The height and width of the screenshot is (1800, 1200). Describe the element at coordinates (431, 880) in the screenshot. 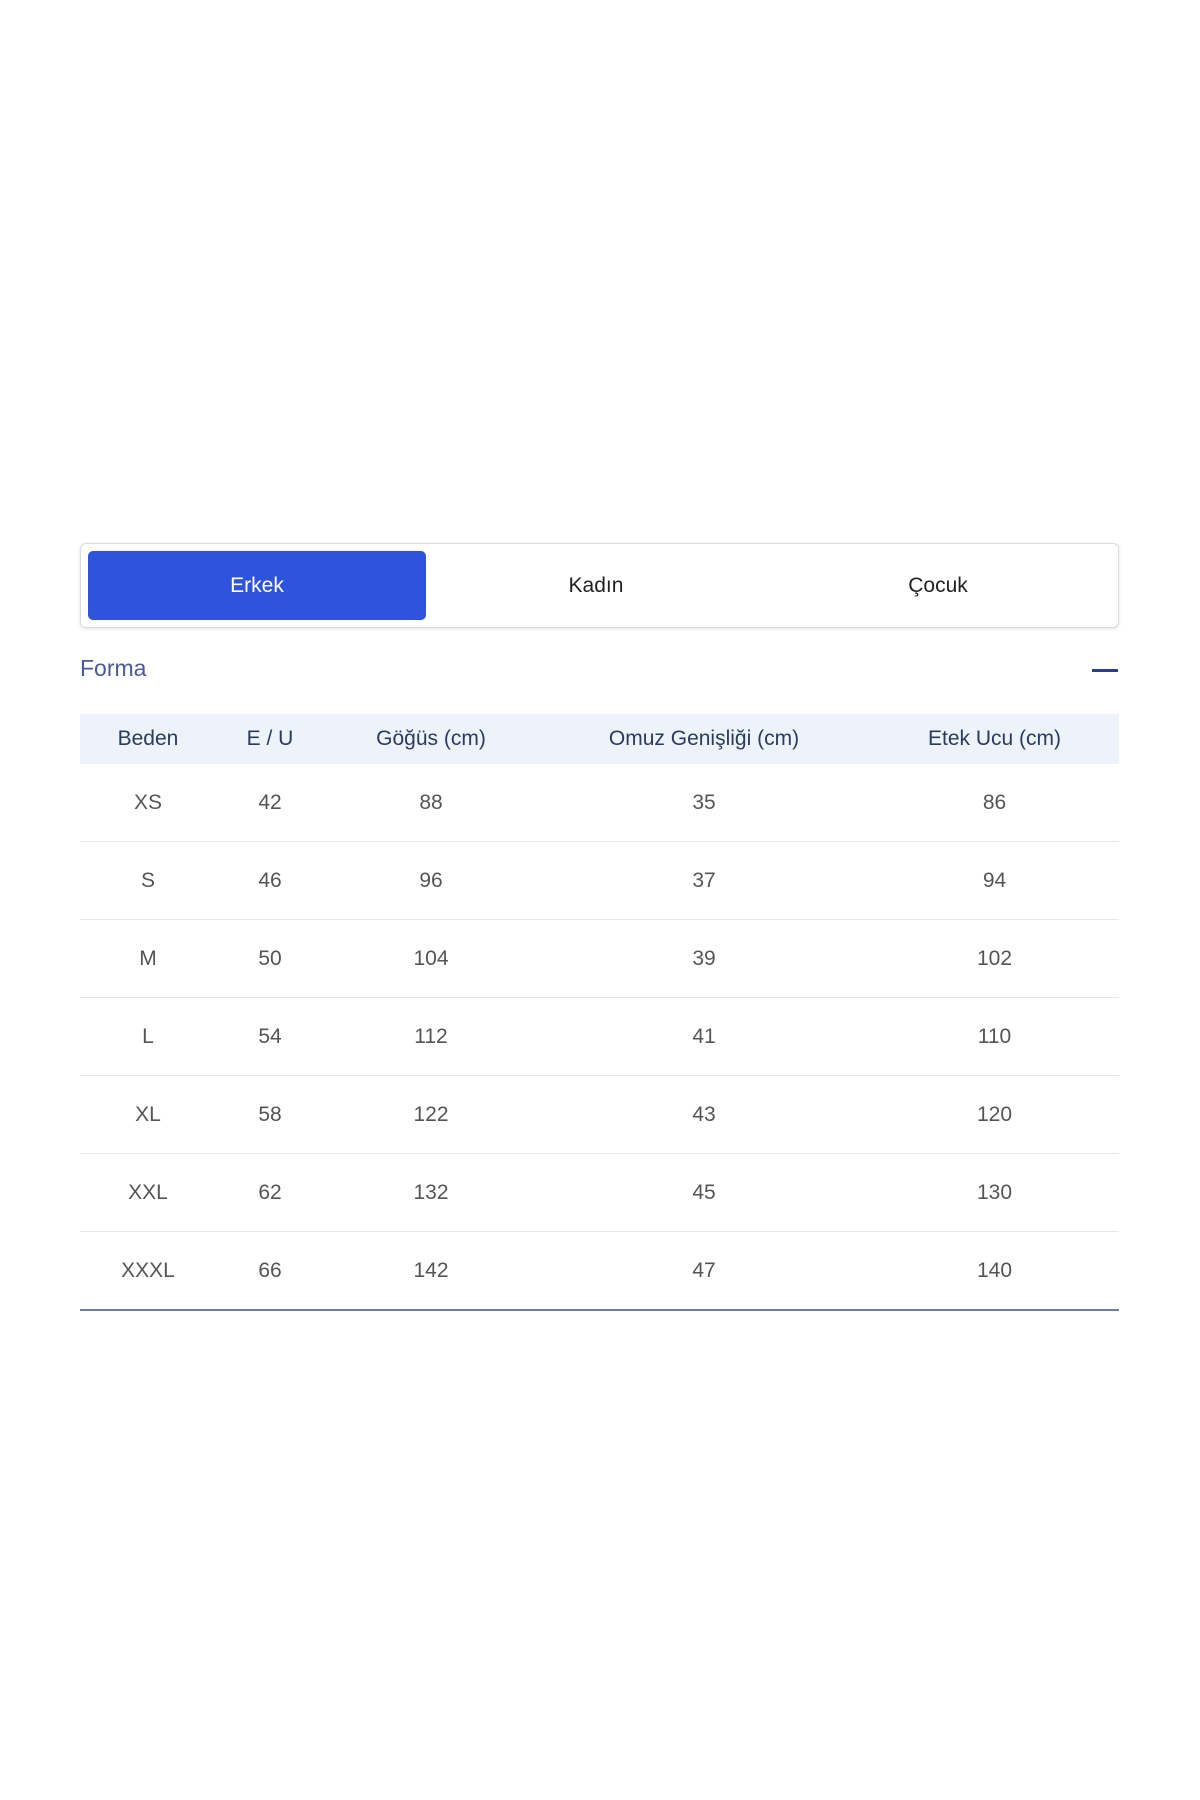

I see `table-cell: 96` at that location.